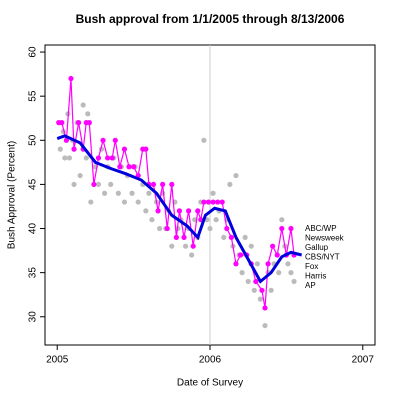 This screenshot has width=400, height=405. What do you see at coordinates (210, 383) in the screenshot?
I see `x-axis-label: Date of Survey` at bounding box center [210, 383].